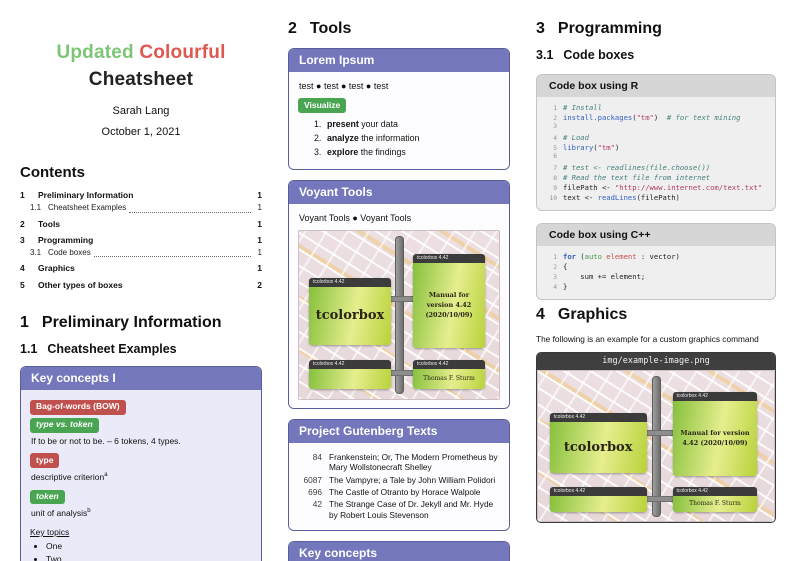  I want to click on token-definition: unit of analysisb, so click(61, 513).